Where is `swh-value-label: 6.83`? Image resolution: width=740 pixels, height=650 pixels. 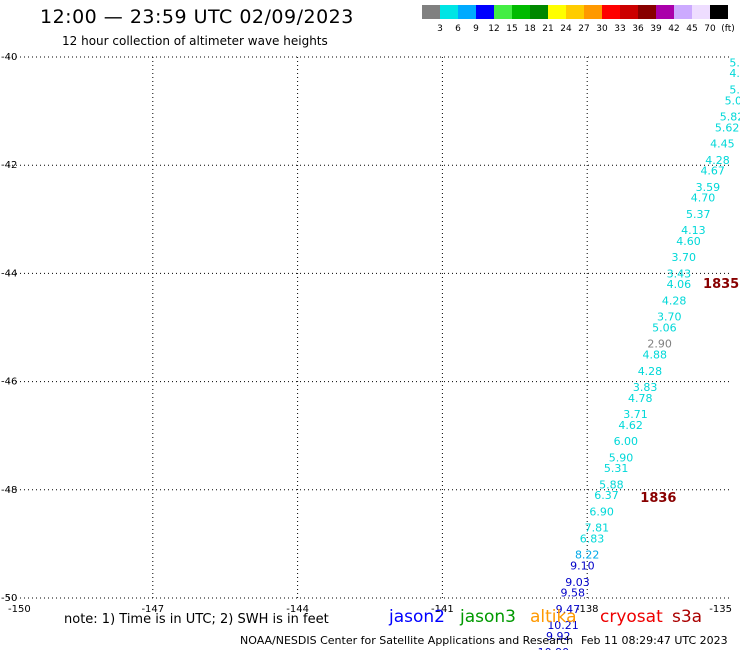
swh-value-label: 6.83 is located at coordinates (592, 538).